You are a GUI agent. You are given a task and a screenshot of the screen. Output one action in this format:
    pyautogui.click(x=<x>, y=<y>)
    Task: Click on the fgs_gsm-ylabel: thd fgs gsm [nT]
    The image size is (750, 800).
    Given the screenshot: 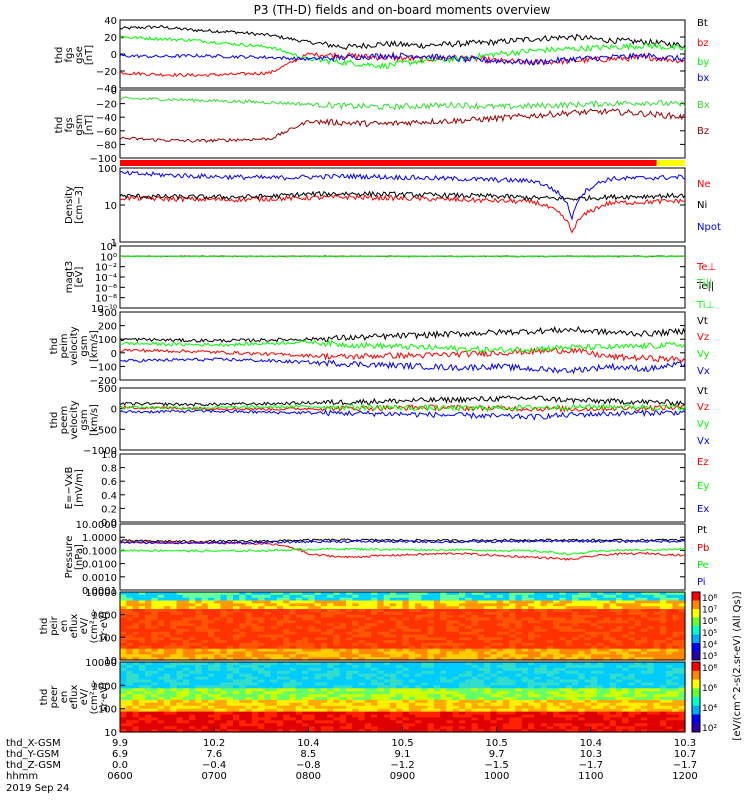 What is the action you would take?
    pyautogui.click(x=74, y=124)
    